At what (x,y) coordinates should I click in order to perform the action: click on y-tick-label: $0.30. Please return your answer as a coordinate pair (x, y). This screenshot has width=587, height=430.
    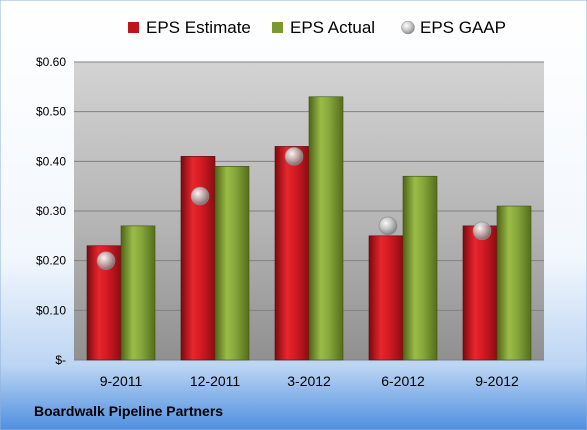
    Looking at the image, I should click on (51, 211).